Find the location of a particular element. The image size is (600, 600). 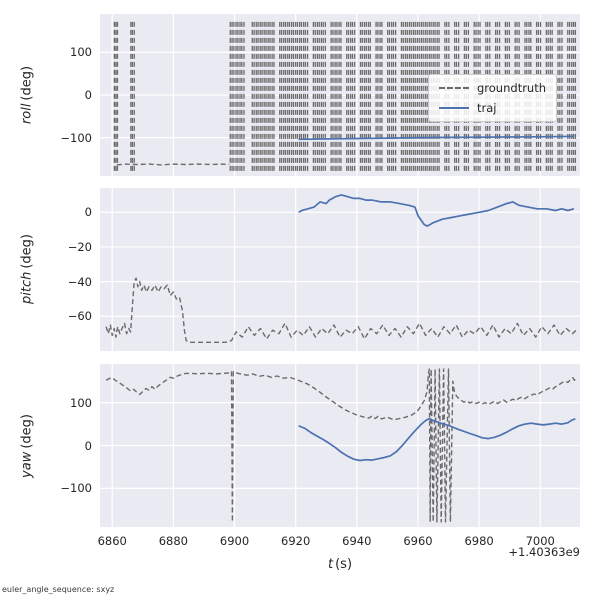

legend: groundtruth traj is located at coordinates (493, 98).